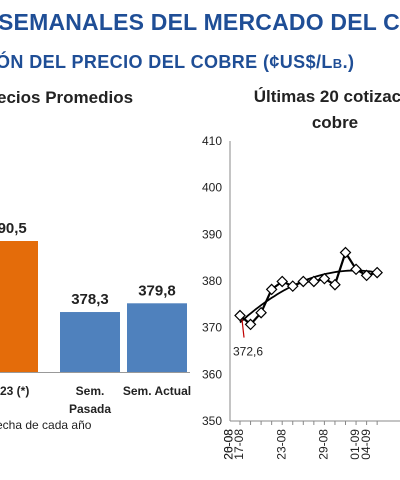 This screenshot has width=400, height=480. What do you see at coordinates (90, 299) in the screenshot?
I see `bar-value-label: 378,3` at bounding box center [90, 299].